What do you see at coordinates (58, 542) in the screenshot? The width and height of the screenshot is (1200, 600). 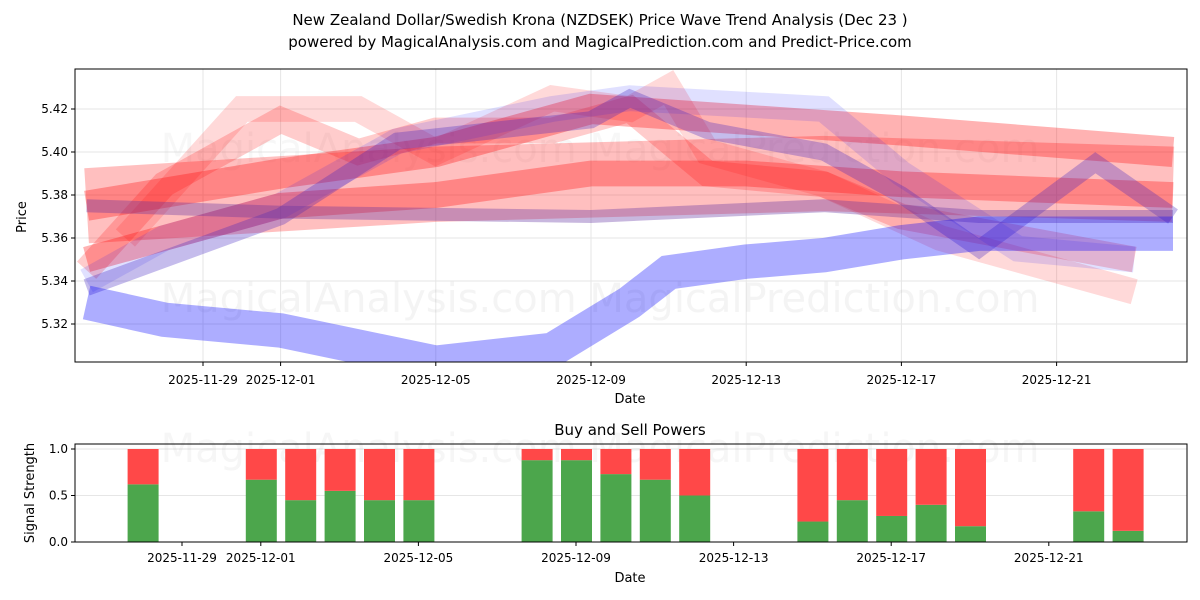 I see `ytick-label: 0.0` at bounding box center [58, 542].